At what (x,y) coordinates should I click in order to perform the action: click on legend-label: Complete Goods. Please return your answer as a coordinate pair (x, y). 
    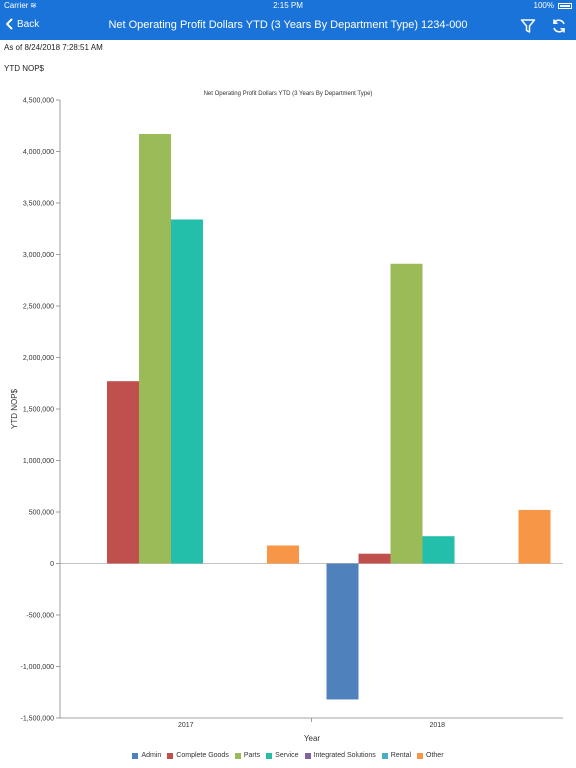
    Looking at the image, I should click on (202, 755).